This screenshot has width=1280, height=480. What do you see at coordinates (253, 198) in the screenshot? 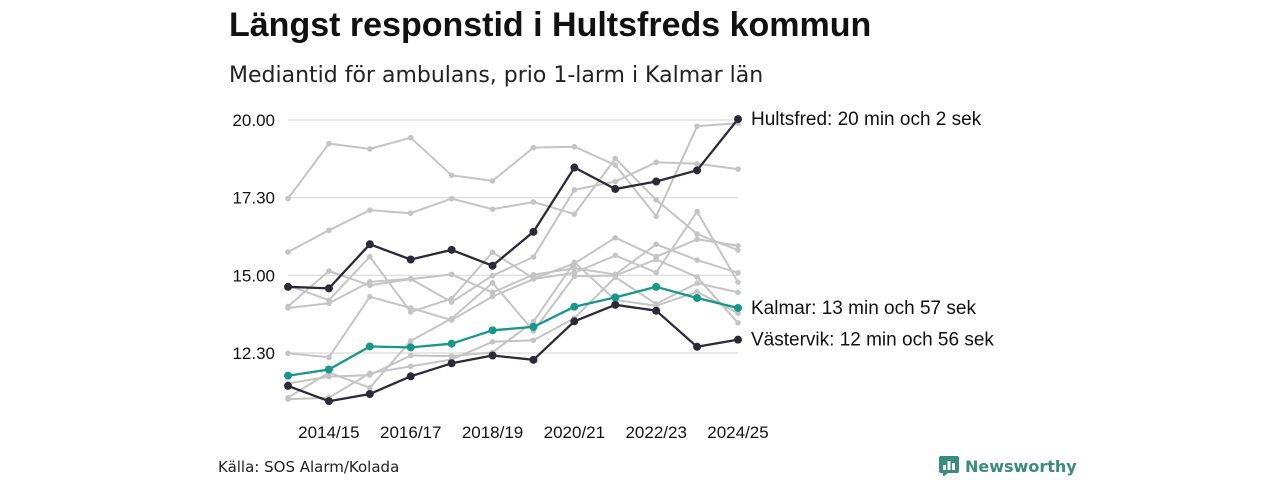
I see `y-tick-label: 17.30` at bounding box center [253, 198].